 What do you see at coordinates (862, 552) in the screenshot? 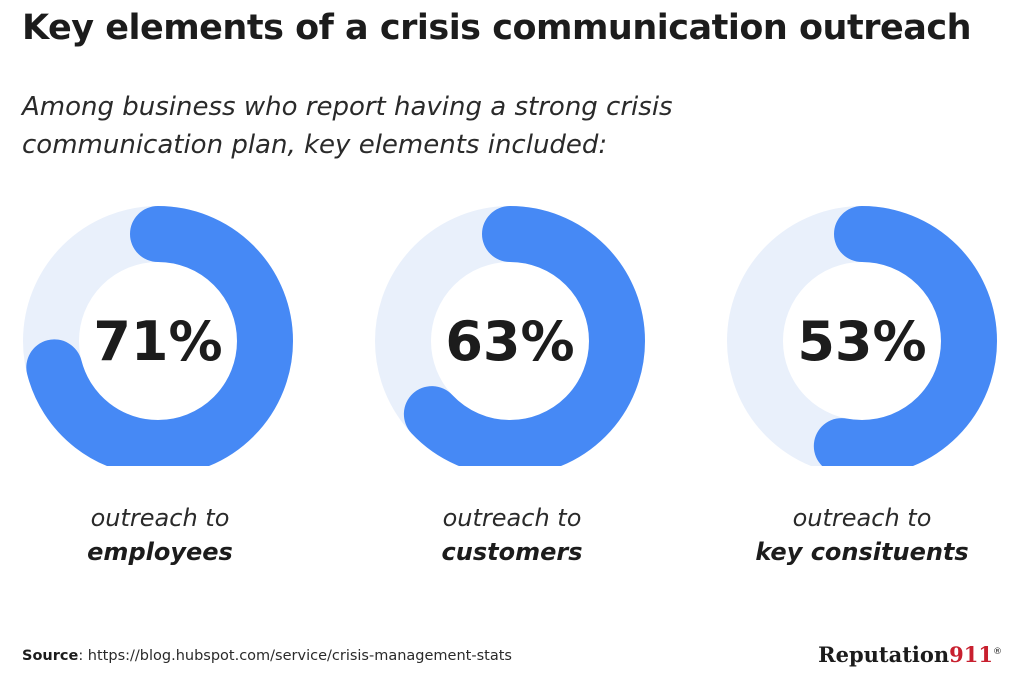
I see `caption-line2: key consituents` at bounding box center [862, 552].